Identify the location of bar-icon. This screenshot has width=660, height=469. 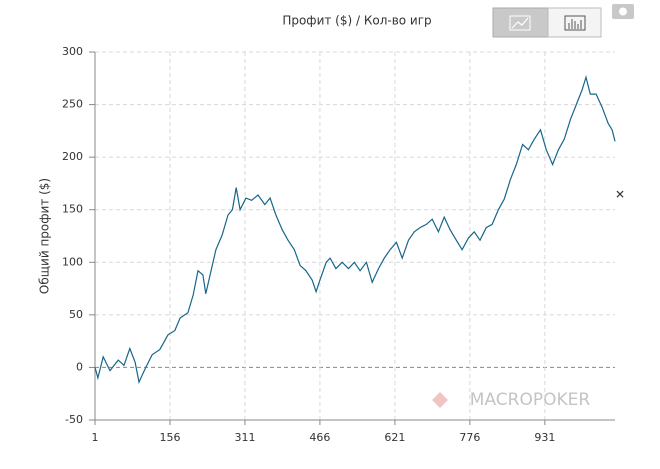
(575, 24).